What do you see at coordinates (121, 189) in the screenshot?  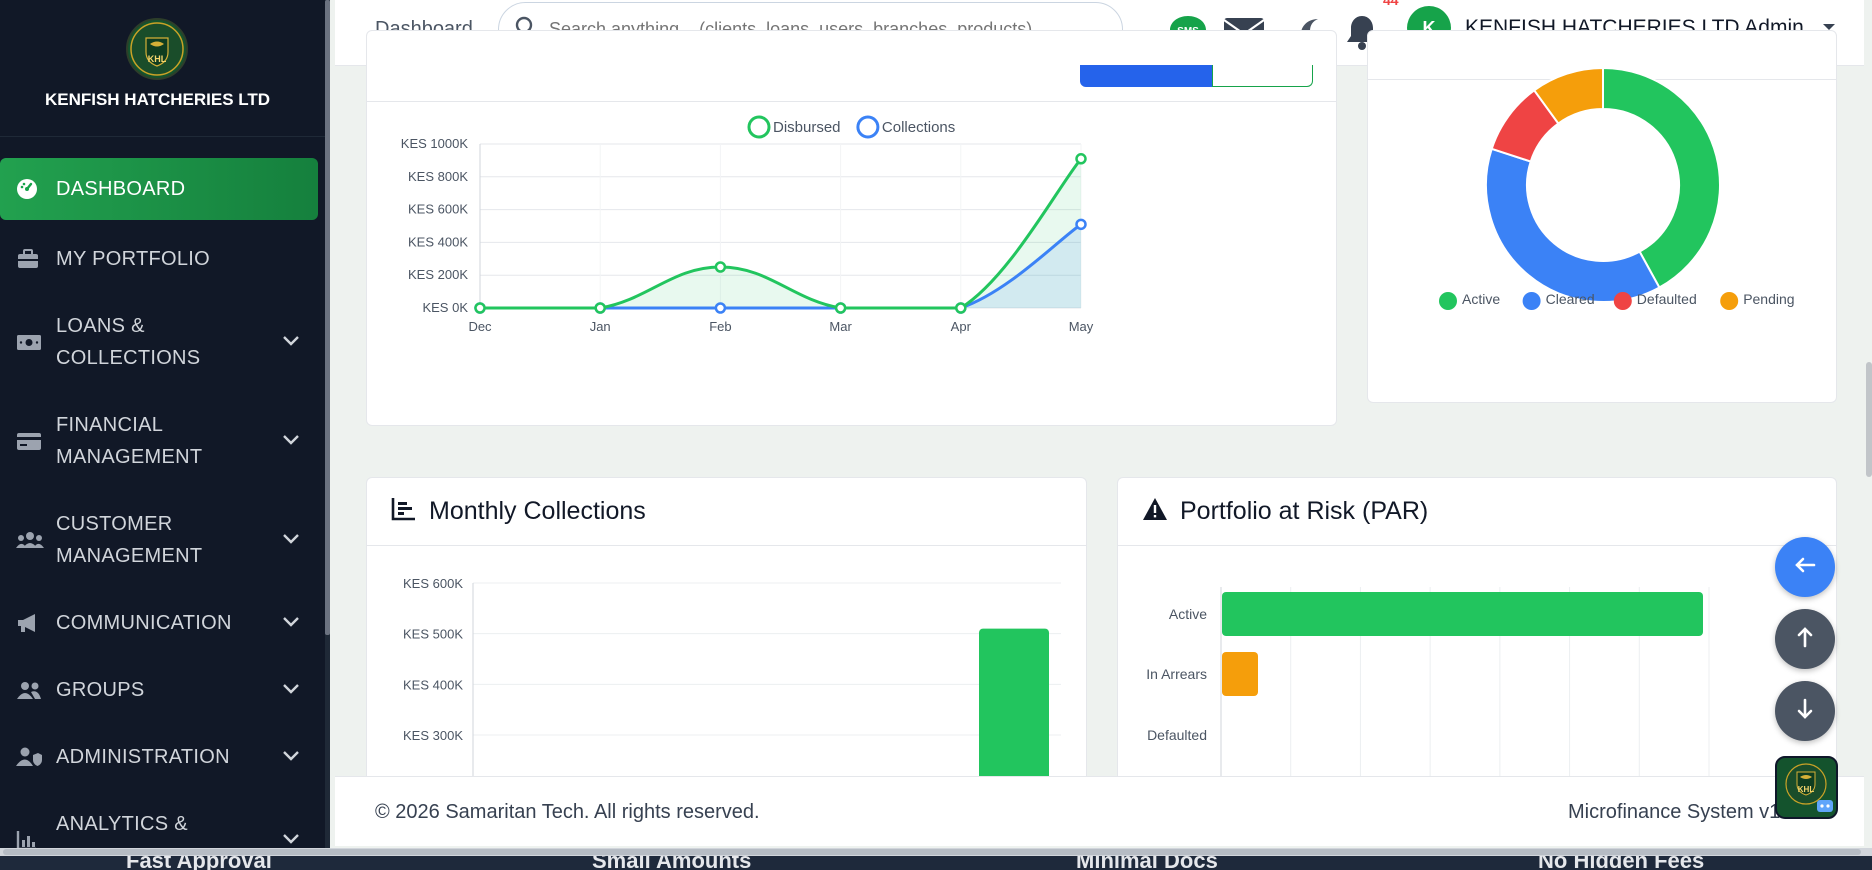 I see `sidebar-item-label: DASHBOARD` at bounding box center [121, 189].